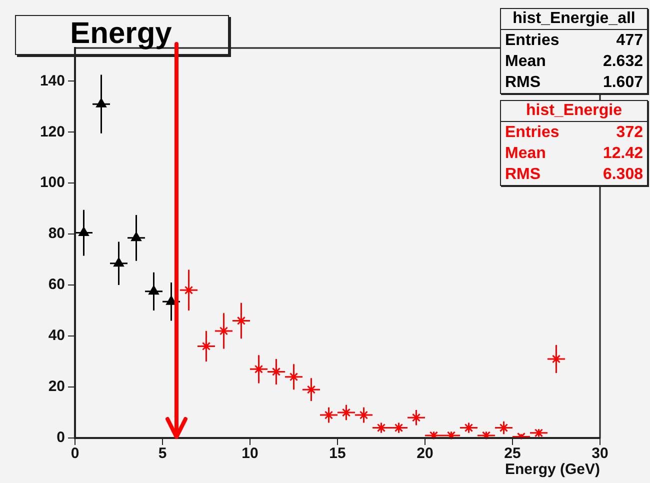  Describe the element at coordinates (52, 183) in the screenshot. I see `y-tick-label: 100` at that location.